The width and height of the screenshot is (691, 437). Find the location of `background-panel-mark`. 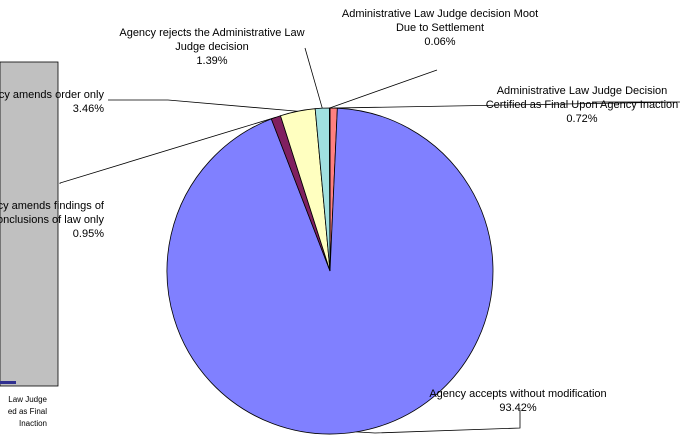

background-panel-mark is located at coordinates (8, 382).